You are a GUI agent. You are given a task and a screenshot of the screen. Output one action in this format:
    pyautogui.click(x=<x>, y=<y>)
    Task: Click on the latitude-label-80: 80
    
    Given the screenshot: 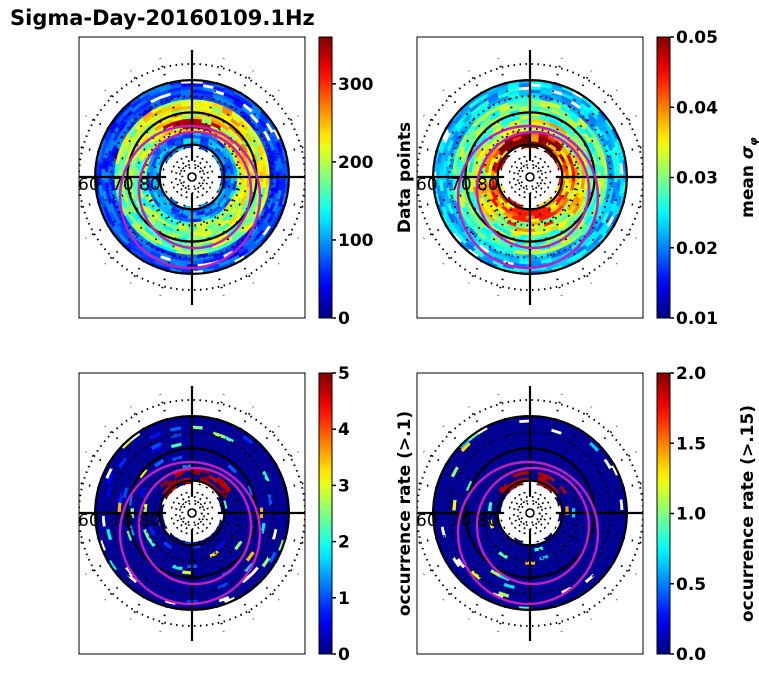 What is the action you would take?
    pyautogui.click(x=488, y=185)
    